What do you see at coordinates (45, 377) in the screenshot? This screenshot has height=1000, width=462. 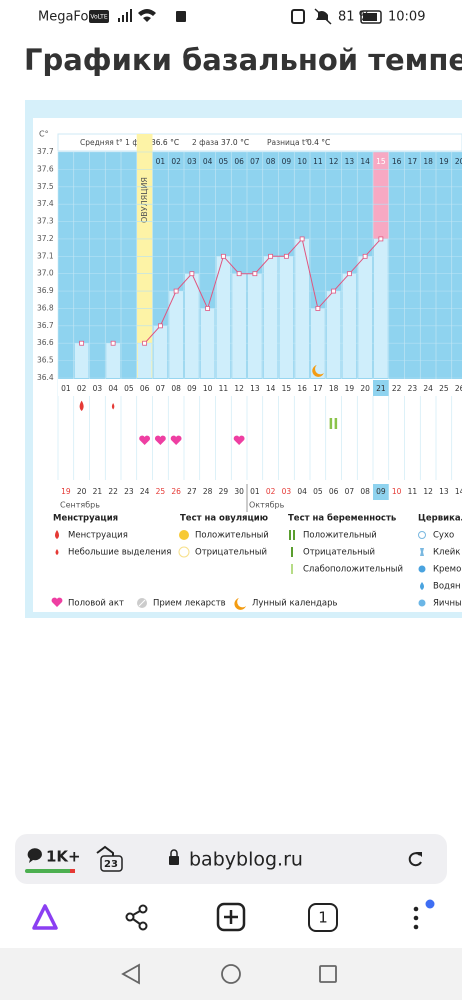 I see `y-tick-label: 36.4` at bounding box center [45, 377].